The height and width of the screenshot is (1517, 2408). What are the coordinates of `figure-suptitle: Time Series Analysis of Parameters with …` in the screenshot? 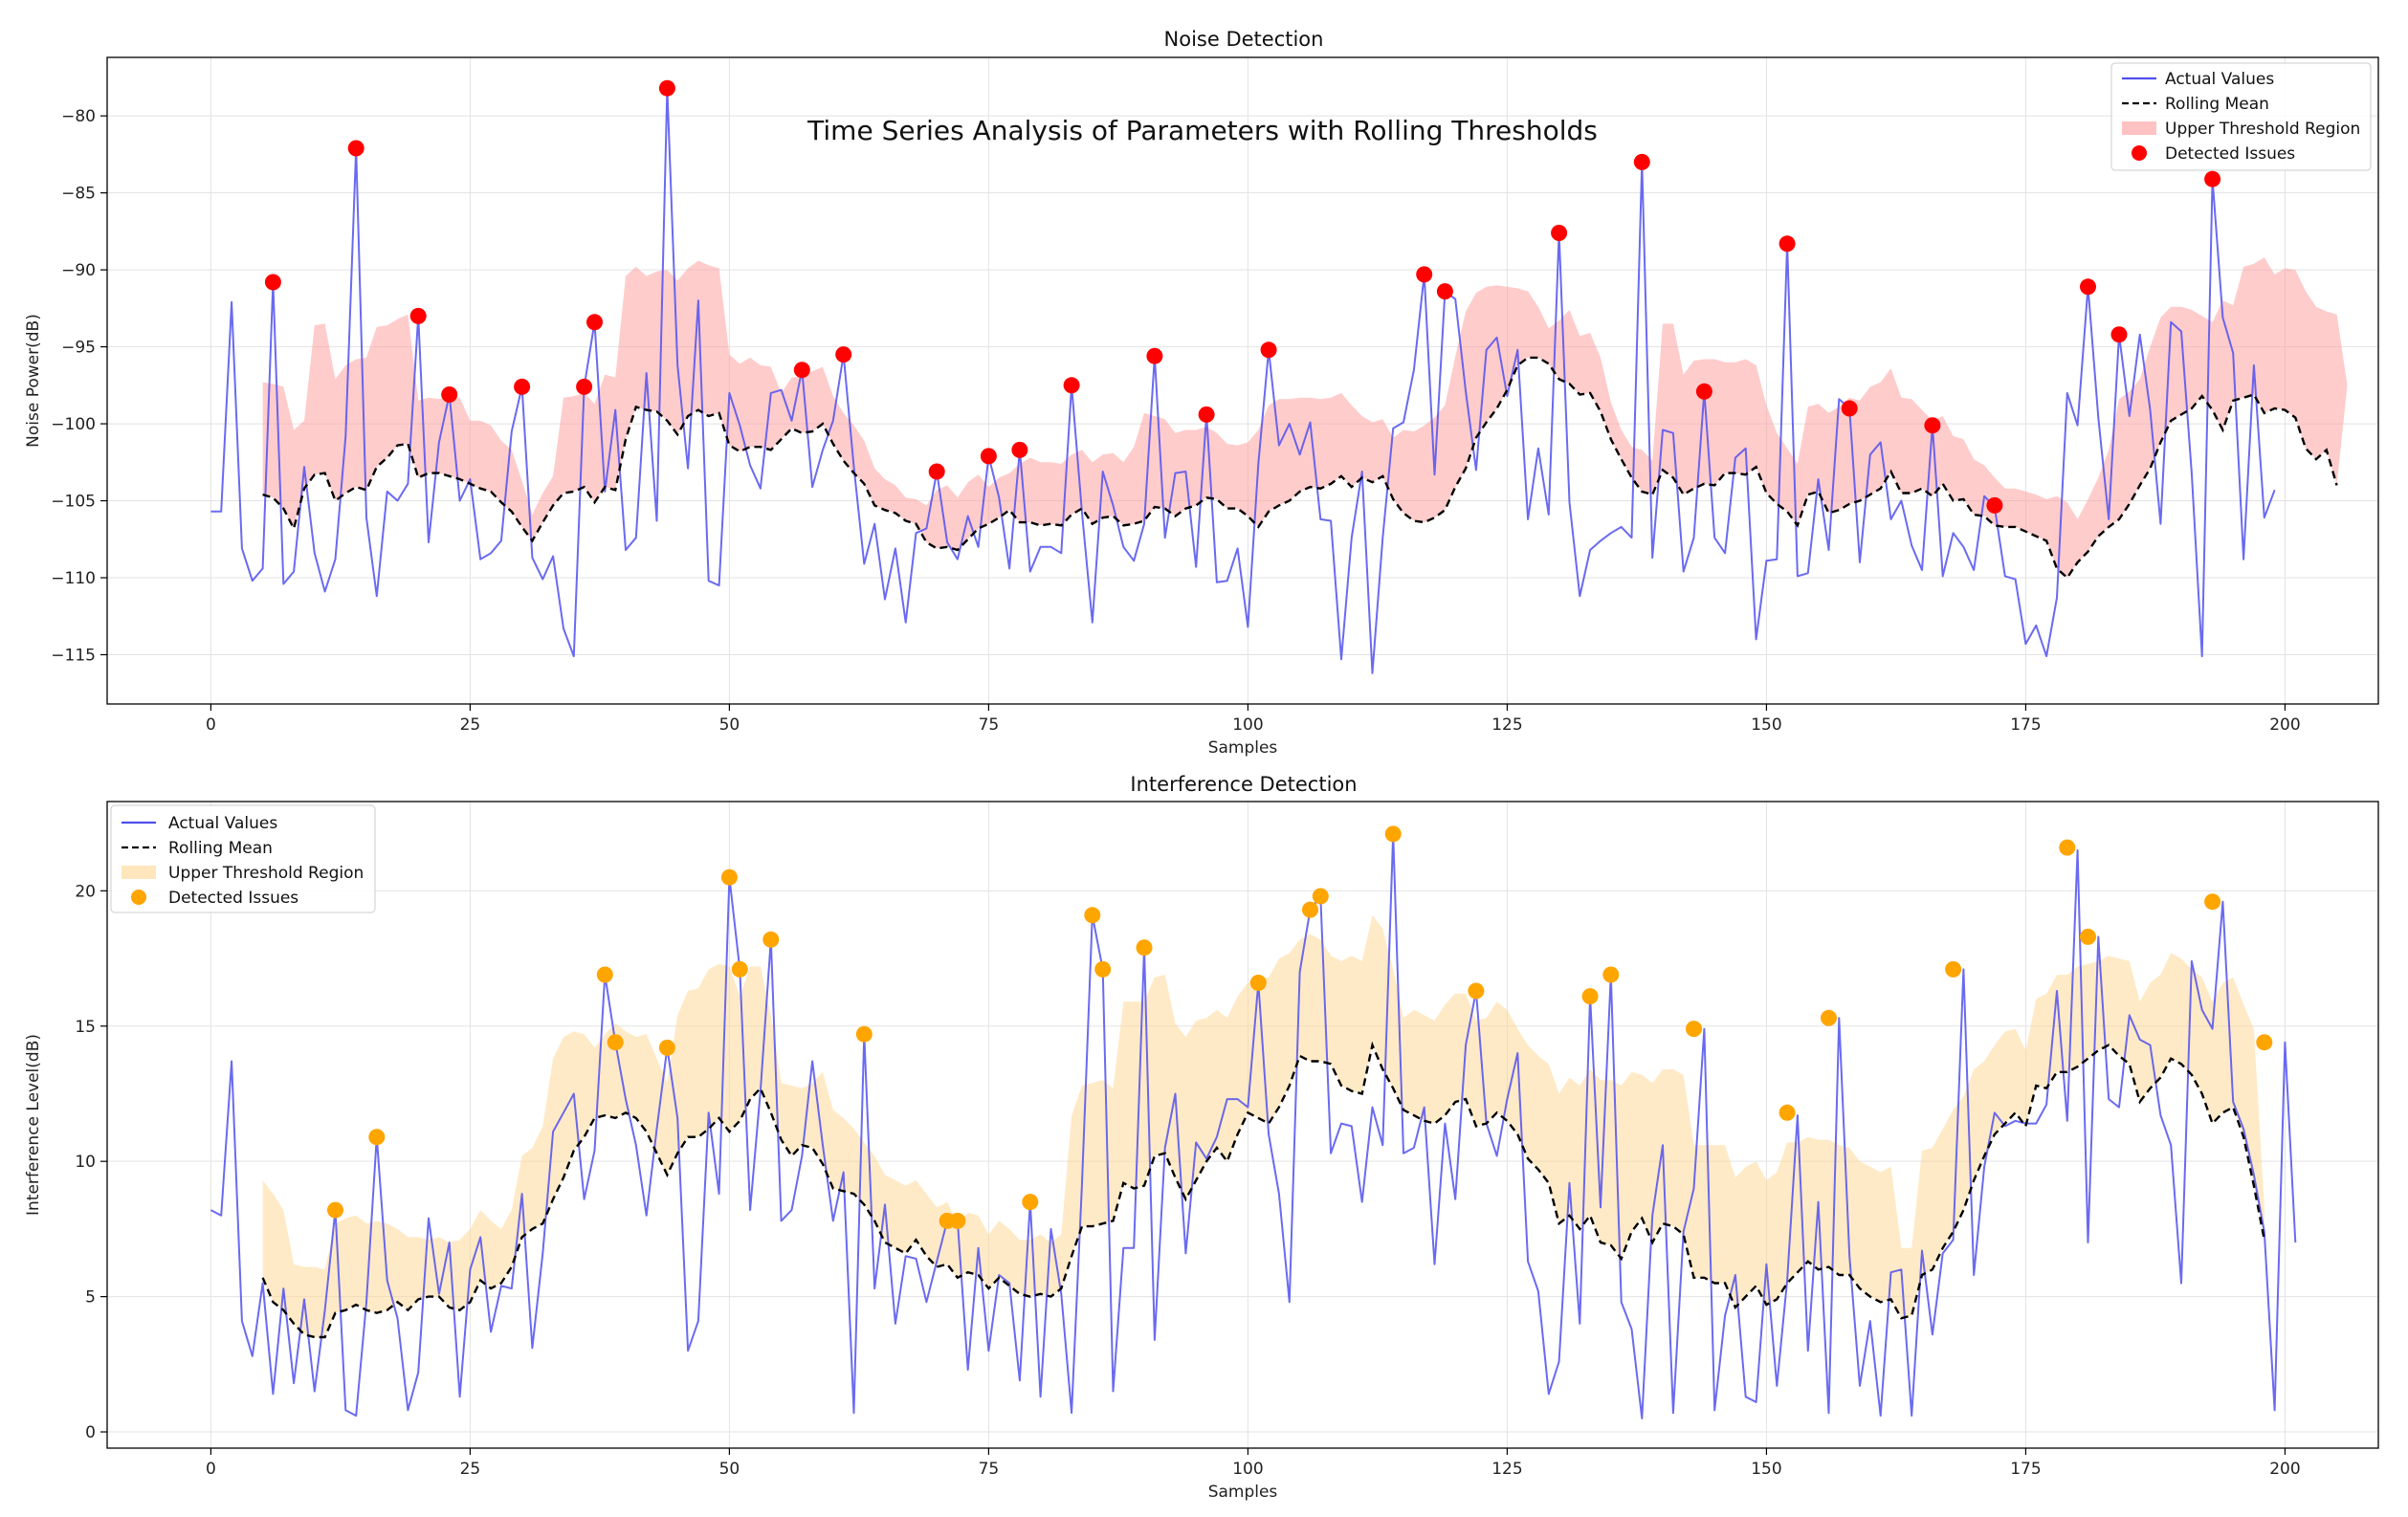 It's located at (1202, 130).